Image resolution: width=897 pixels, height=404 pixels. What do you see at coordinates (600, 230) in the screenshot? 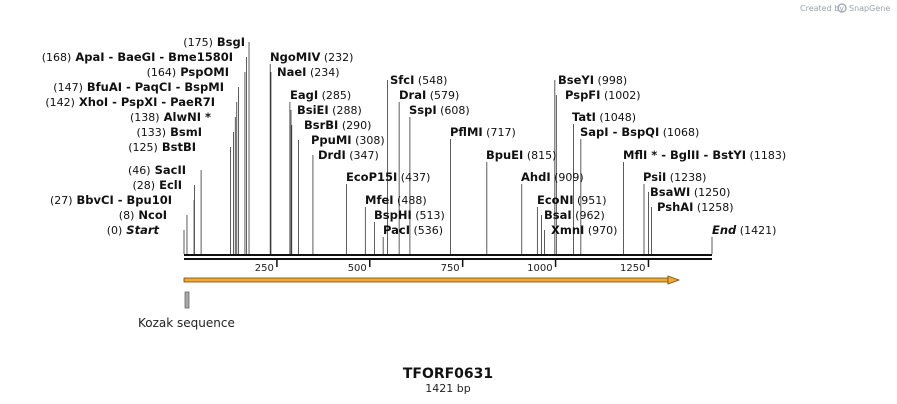
I see `site-position: (970)` at bounding box center [600, 230].